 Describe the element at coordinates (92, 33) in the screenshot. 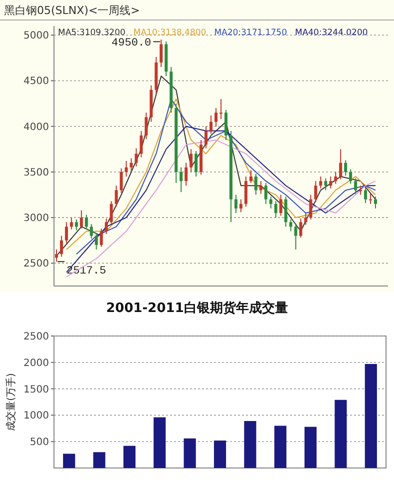

I see `text: MA5:3109.3200` at that location.